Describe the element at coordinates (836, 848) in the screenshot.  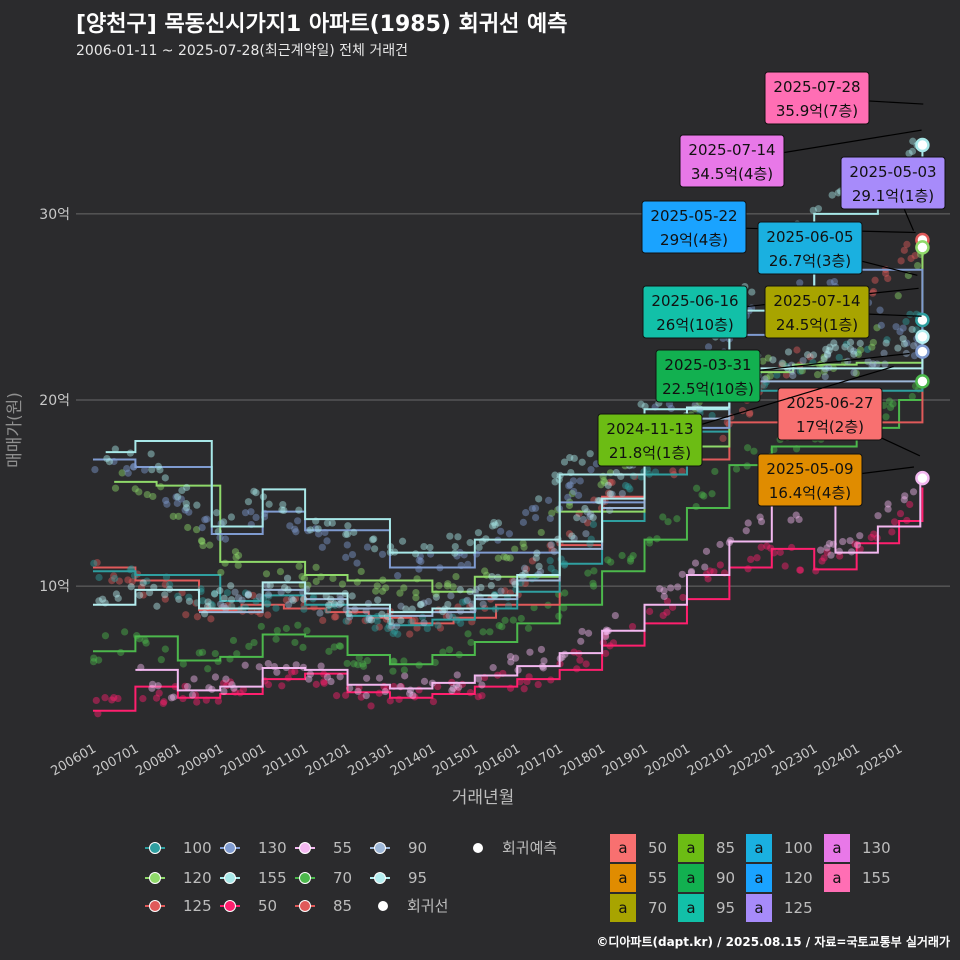
I see `legend-box-glyph: a` at that location.